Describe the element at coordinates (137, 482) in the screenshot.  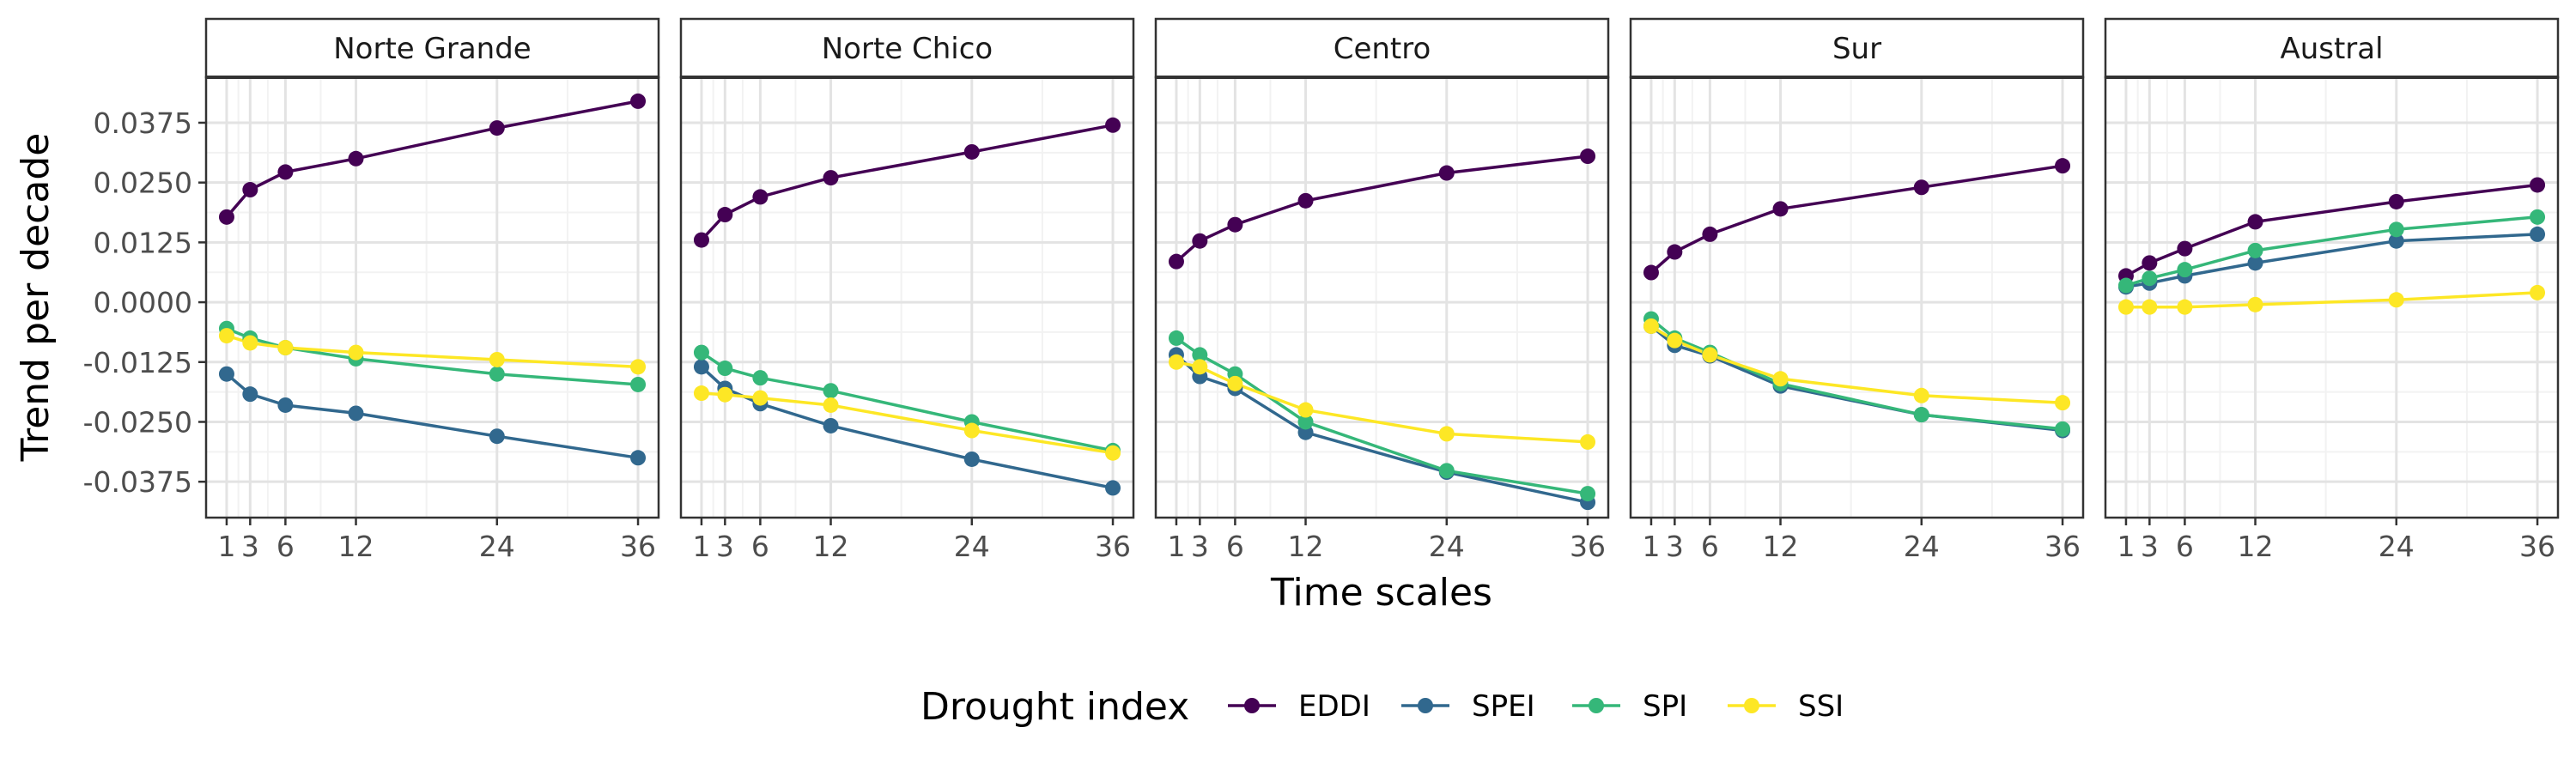
I see `y-tick-label: -0.0375` at that location.